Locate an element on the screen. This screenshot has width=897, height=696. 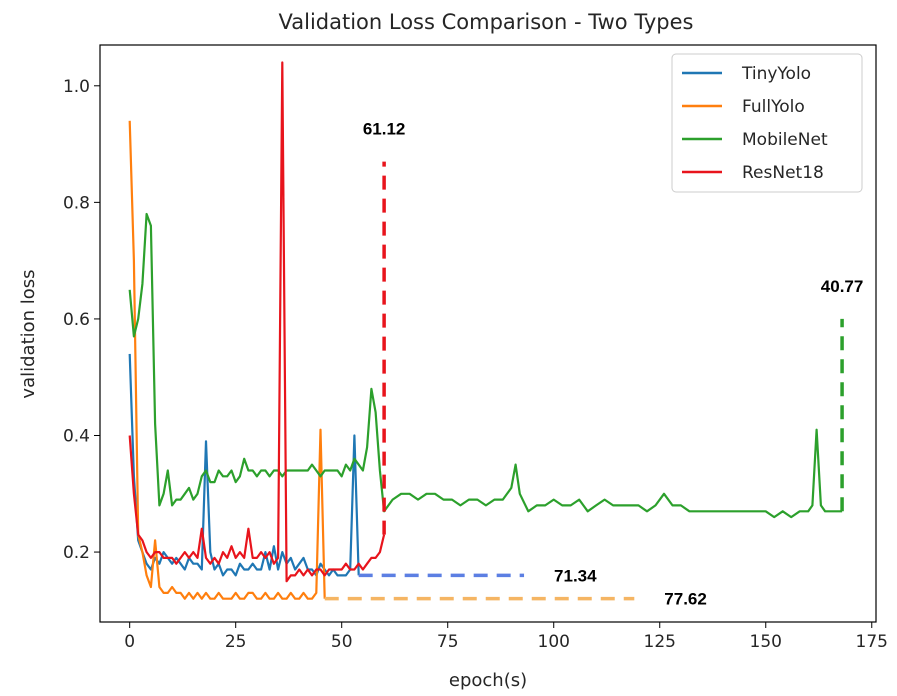
x-tick-label: 100 is located at coordinates (554, 642).